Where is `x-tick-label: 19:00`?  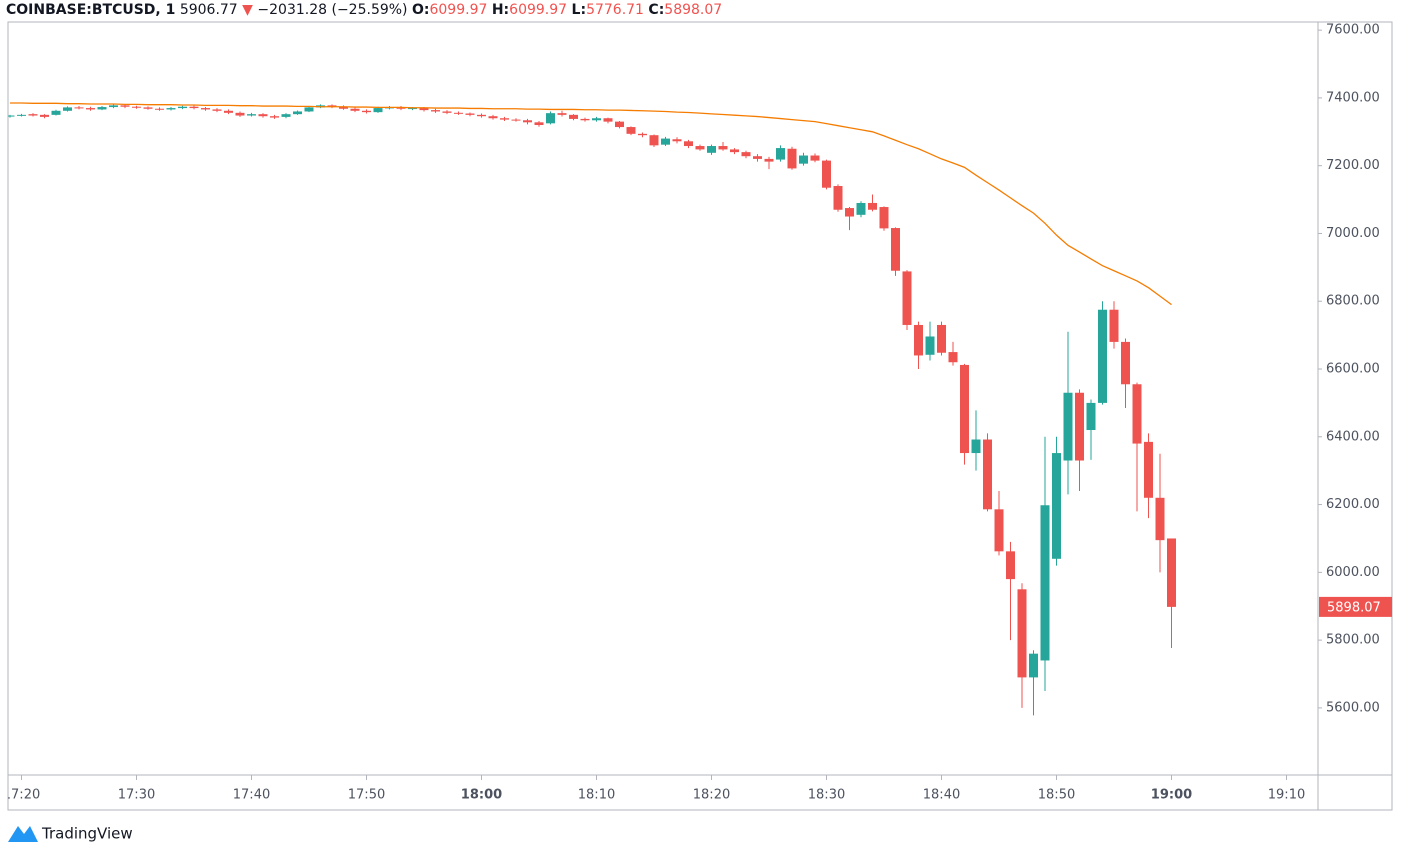 x-tick-label: 19:00 is located at coordinates (1171, 795).